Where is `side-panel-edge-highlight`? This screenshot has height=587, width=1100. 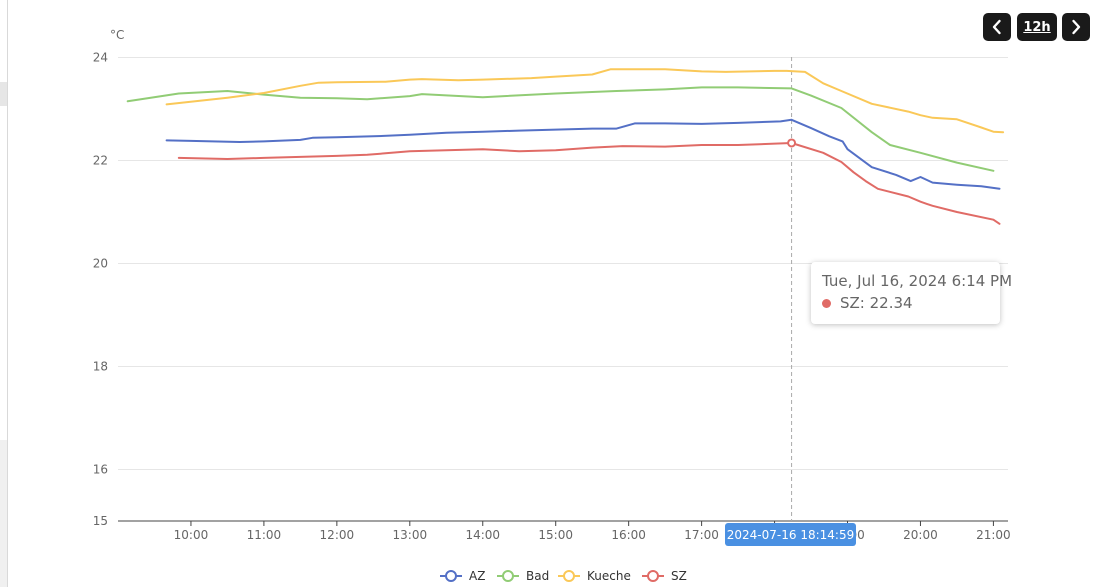
side-panel-edge-highlight is located at coordinates (4, 94).